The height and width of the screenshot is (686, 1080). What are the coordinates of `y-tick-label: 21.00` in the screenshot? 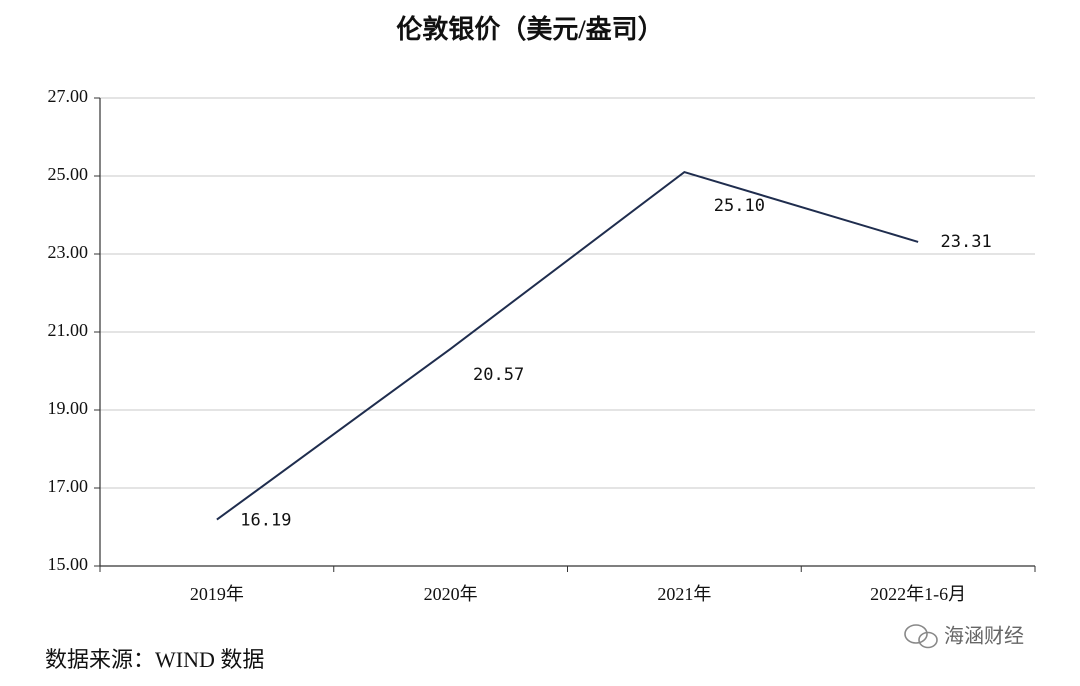 It's located at (68, 330).